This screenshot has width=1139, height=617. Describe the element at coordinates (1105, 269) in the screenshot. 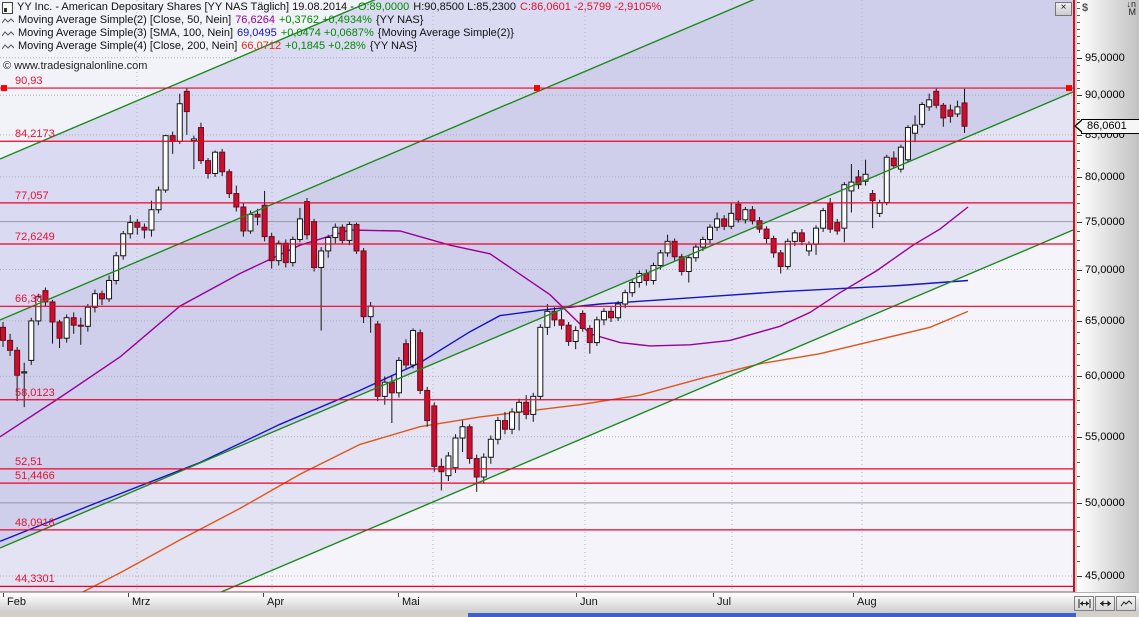

I see `y-axis-label: 70,0000` at that location.